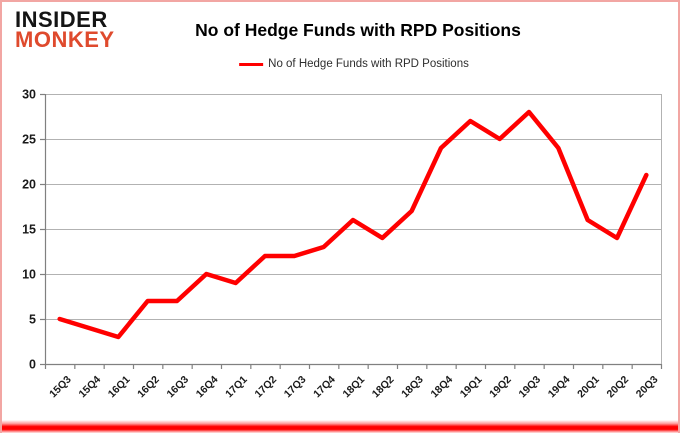 This screenshot has height=433, width=680. What do you see at coordinates (441, 387) in the screenshot?
I see `svg-text: 18Q4` at bounding box center [441, 387].